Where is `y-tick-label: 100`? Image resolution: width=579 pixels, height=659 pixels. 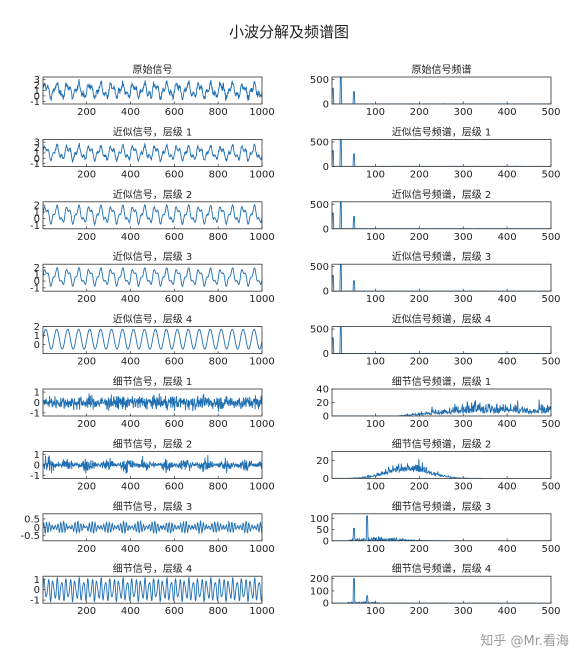 y-tick-label: 100 is located at coordinates (319, 591).